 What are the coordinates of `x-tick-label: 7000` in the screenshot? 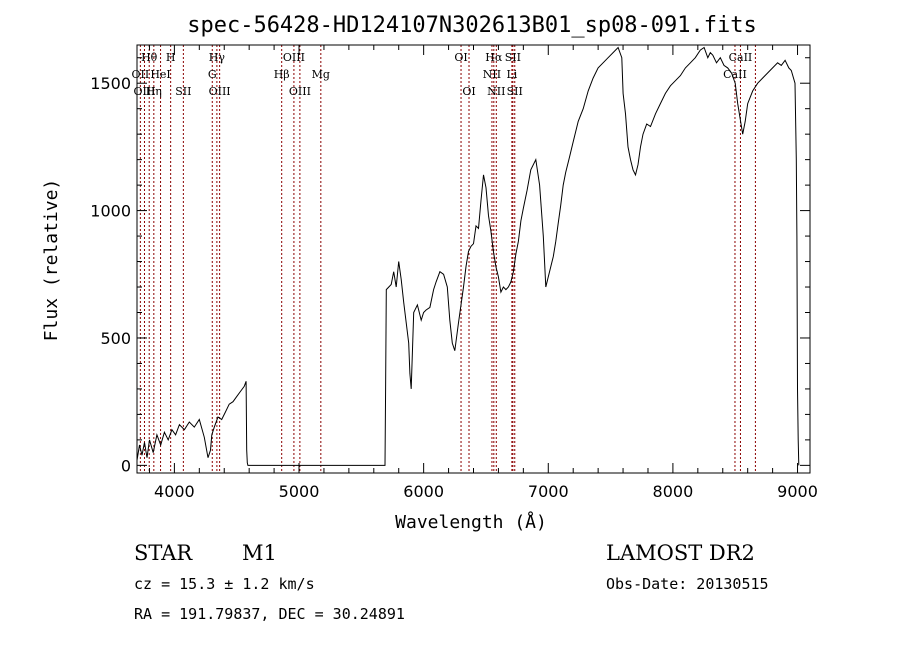 It's located at (548, 491).